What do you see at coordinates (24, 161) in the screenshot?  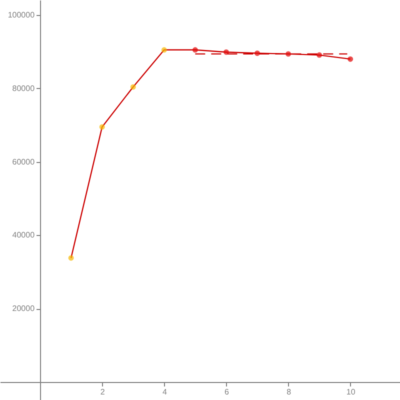 I see `y-tick-label: 60000` at bounding box center [24, 161].